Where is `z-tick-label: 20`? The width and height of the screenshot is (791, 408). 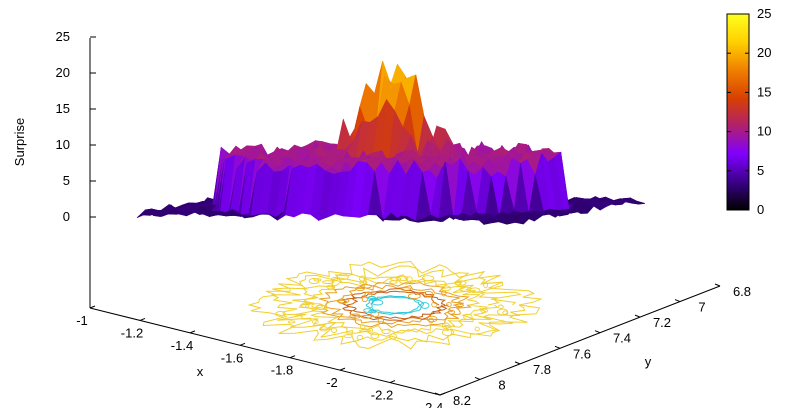 z-tick-label: 20 is located at coordinates (63, 72).